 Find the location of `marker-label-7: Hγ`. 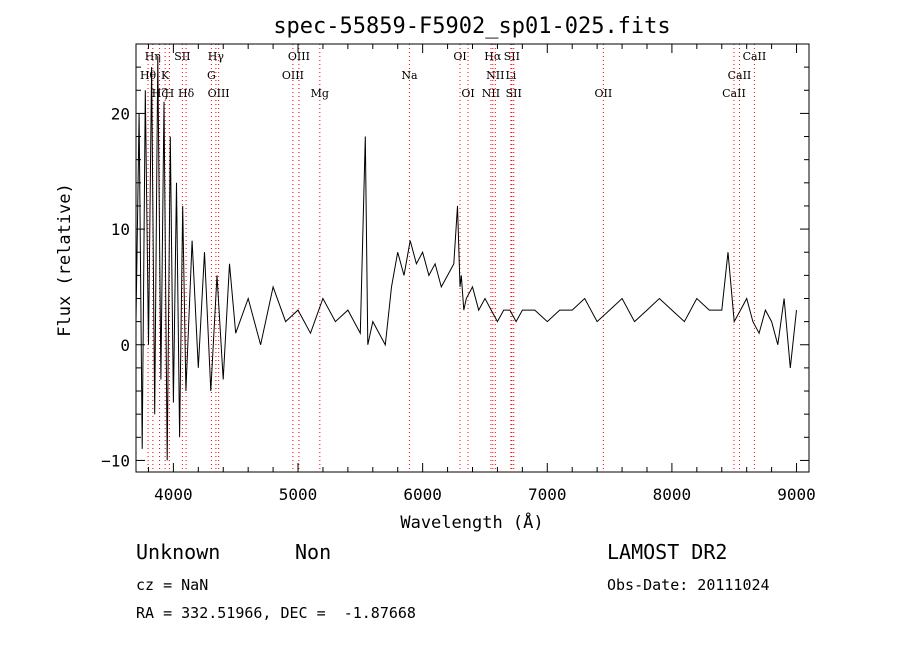

marker-label-7: Hγ is located at coordinates (216, 56).